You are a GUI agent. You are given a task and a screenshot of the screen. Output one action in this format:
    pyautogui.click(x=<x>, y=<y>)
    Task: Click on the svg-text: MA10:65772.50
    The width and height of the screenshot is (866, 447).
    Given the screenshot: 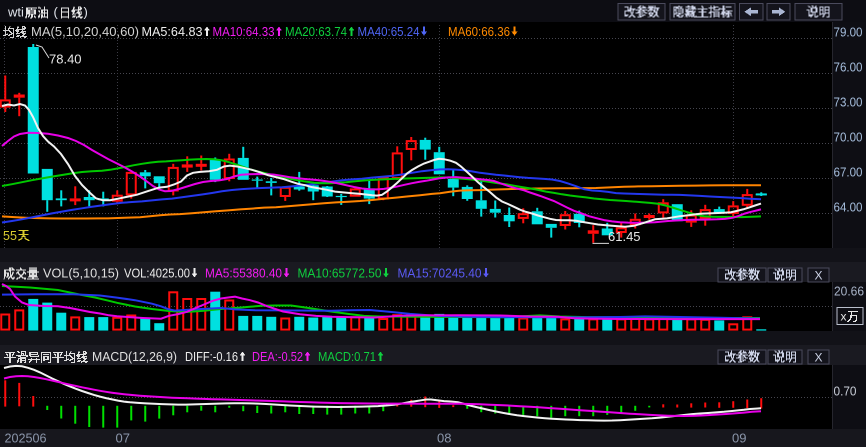 What is the action you would take?
    pyautogui.click(x=340, y=273)
    